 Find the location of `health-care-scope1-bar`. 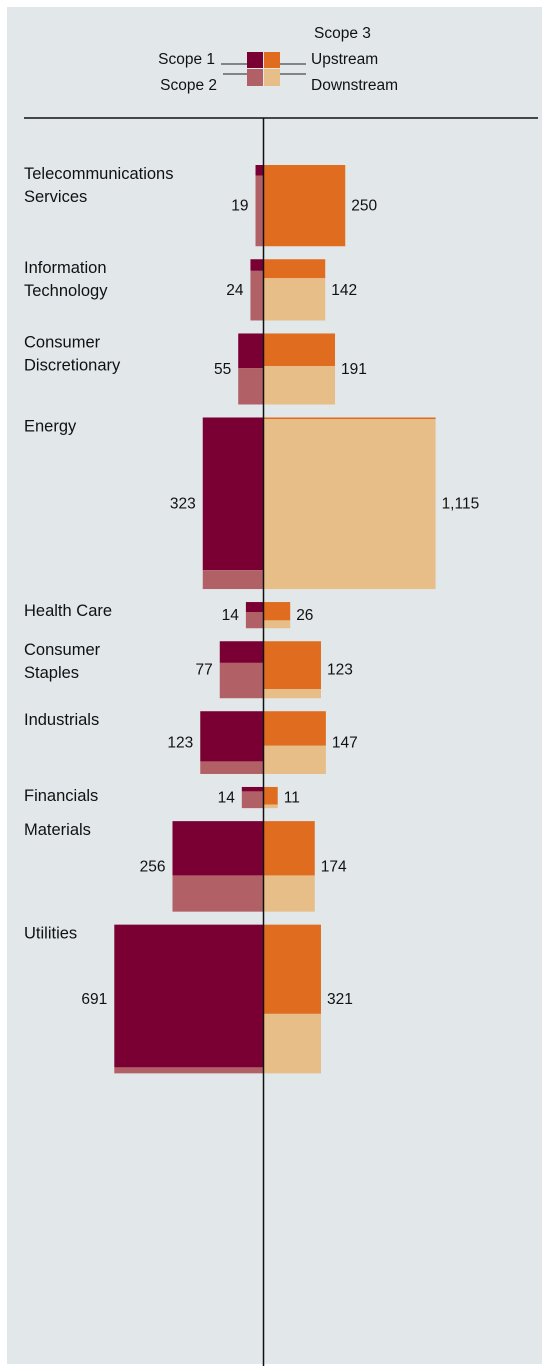

health-care-scope1-bar is located at coordinates (254, 607).